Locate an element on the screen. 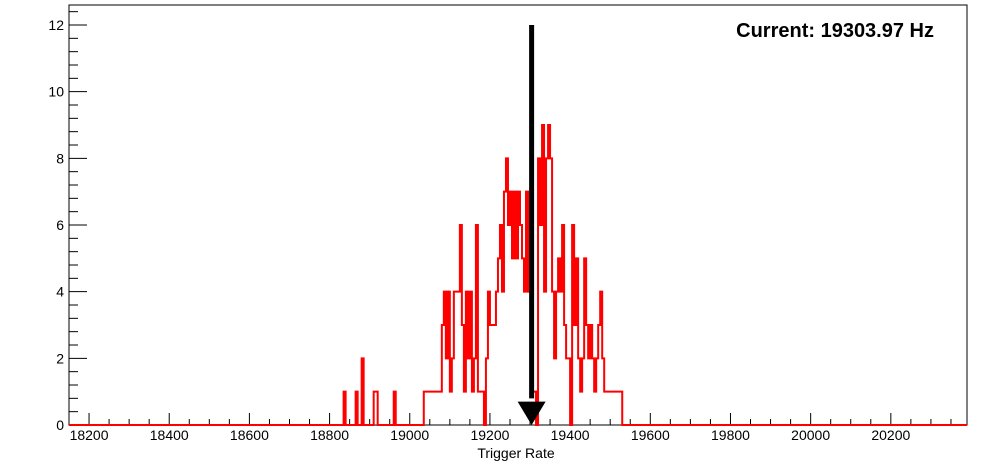  x-tick-label: 19000 is located at coordinates (409, 435).